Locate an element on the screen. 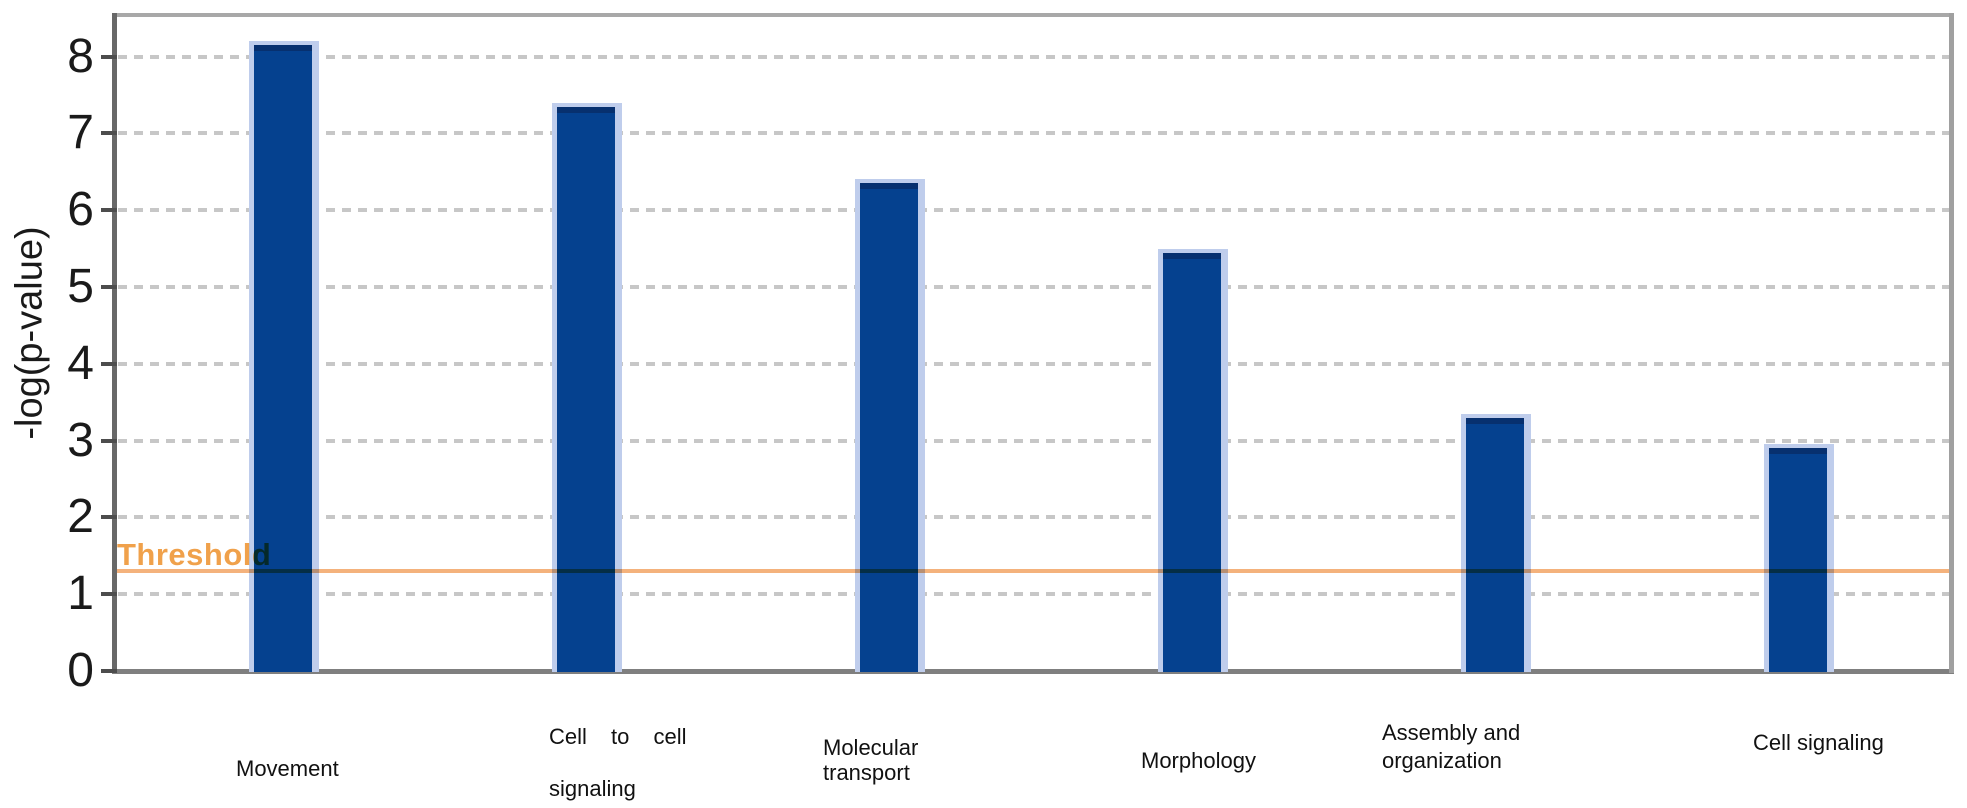 This screenshot has width=1967, height=808. y-tick-label-6: 6 is located at coordinates (80, 210).